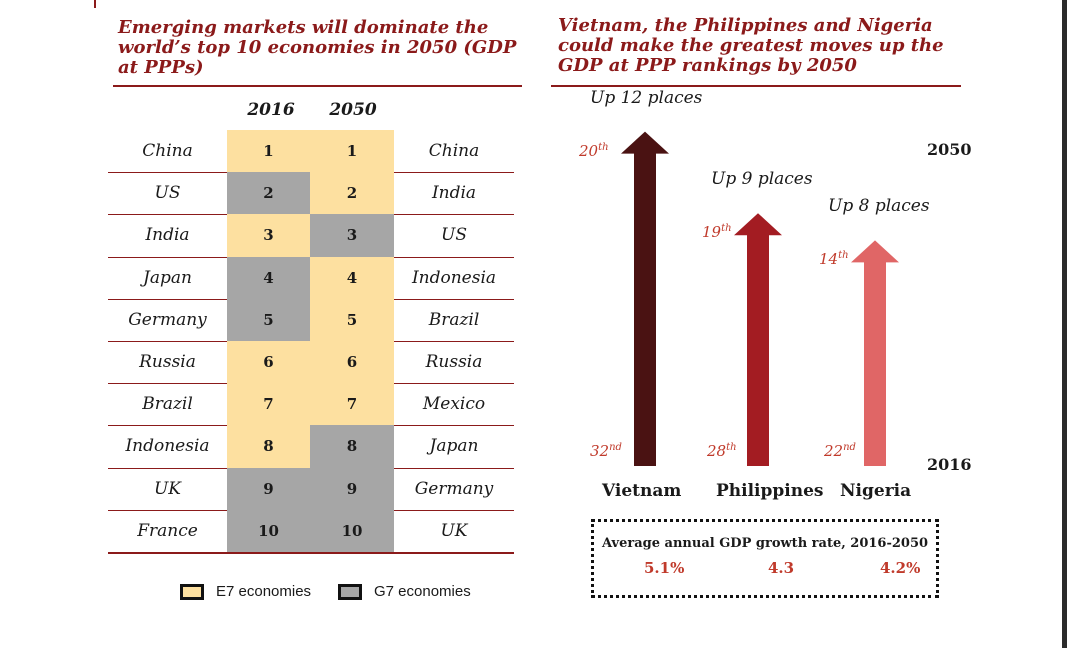 This screenshot has height=648, width=1067. What do you see at coordinates (268, 404) in the screenshot?
I see `rank-2016: 7` at bounding box center [268, 404].